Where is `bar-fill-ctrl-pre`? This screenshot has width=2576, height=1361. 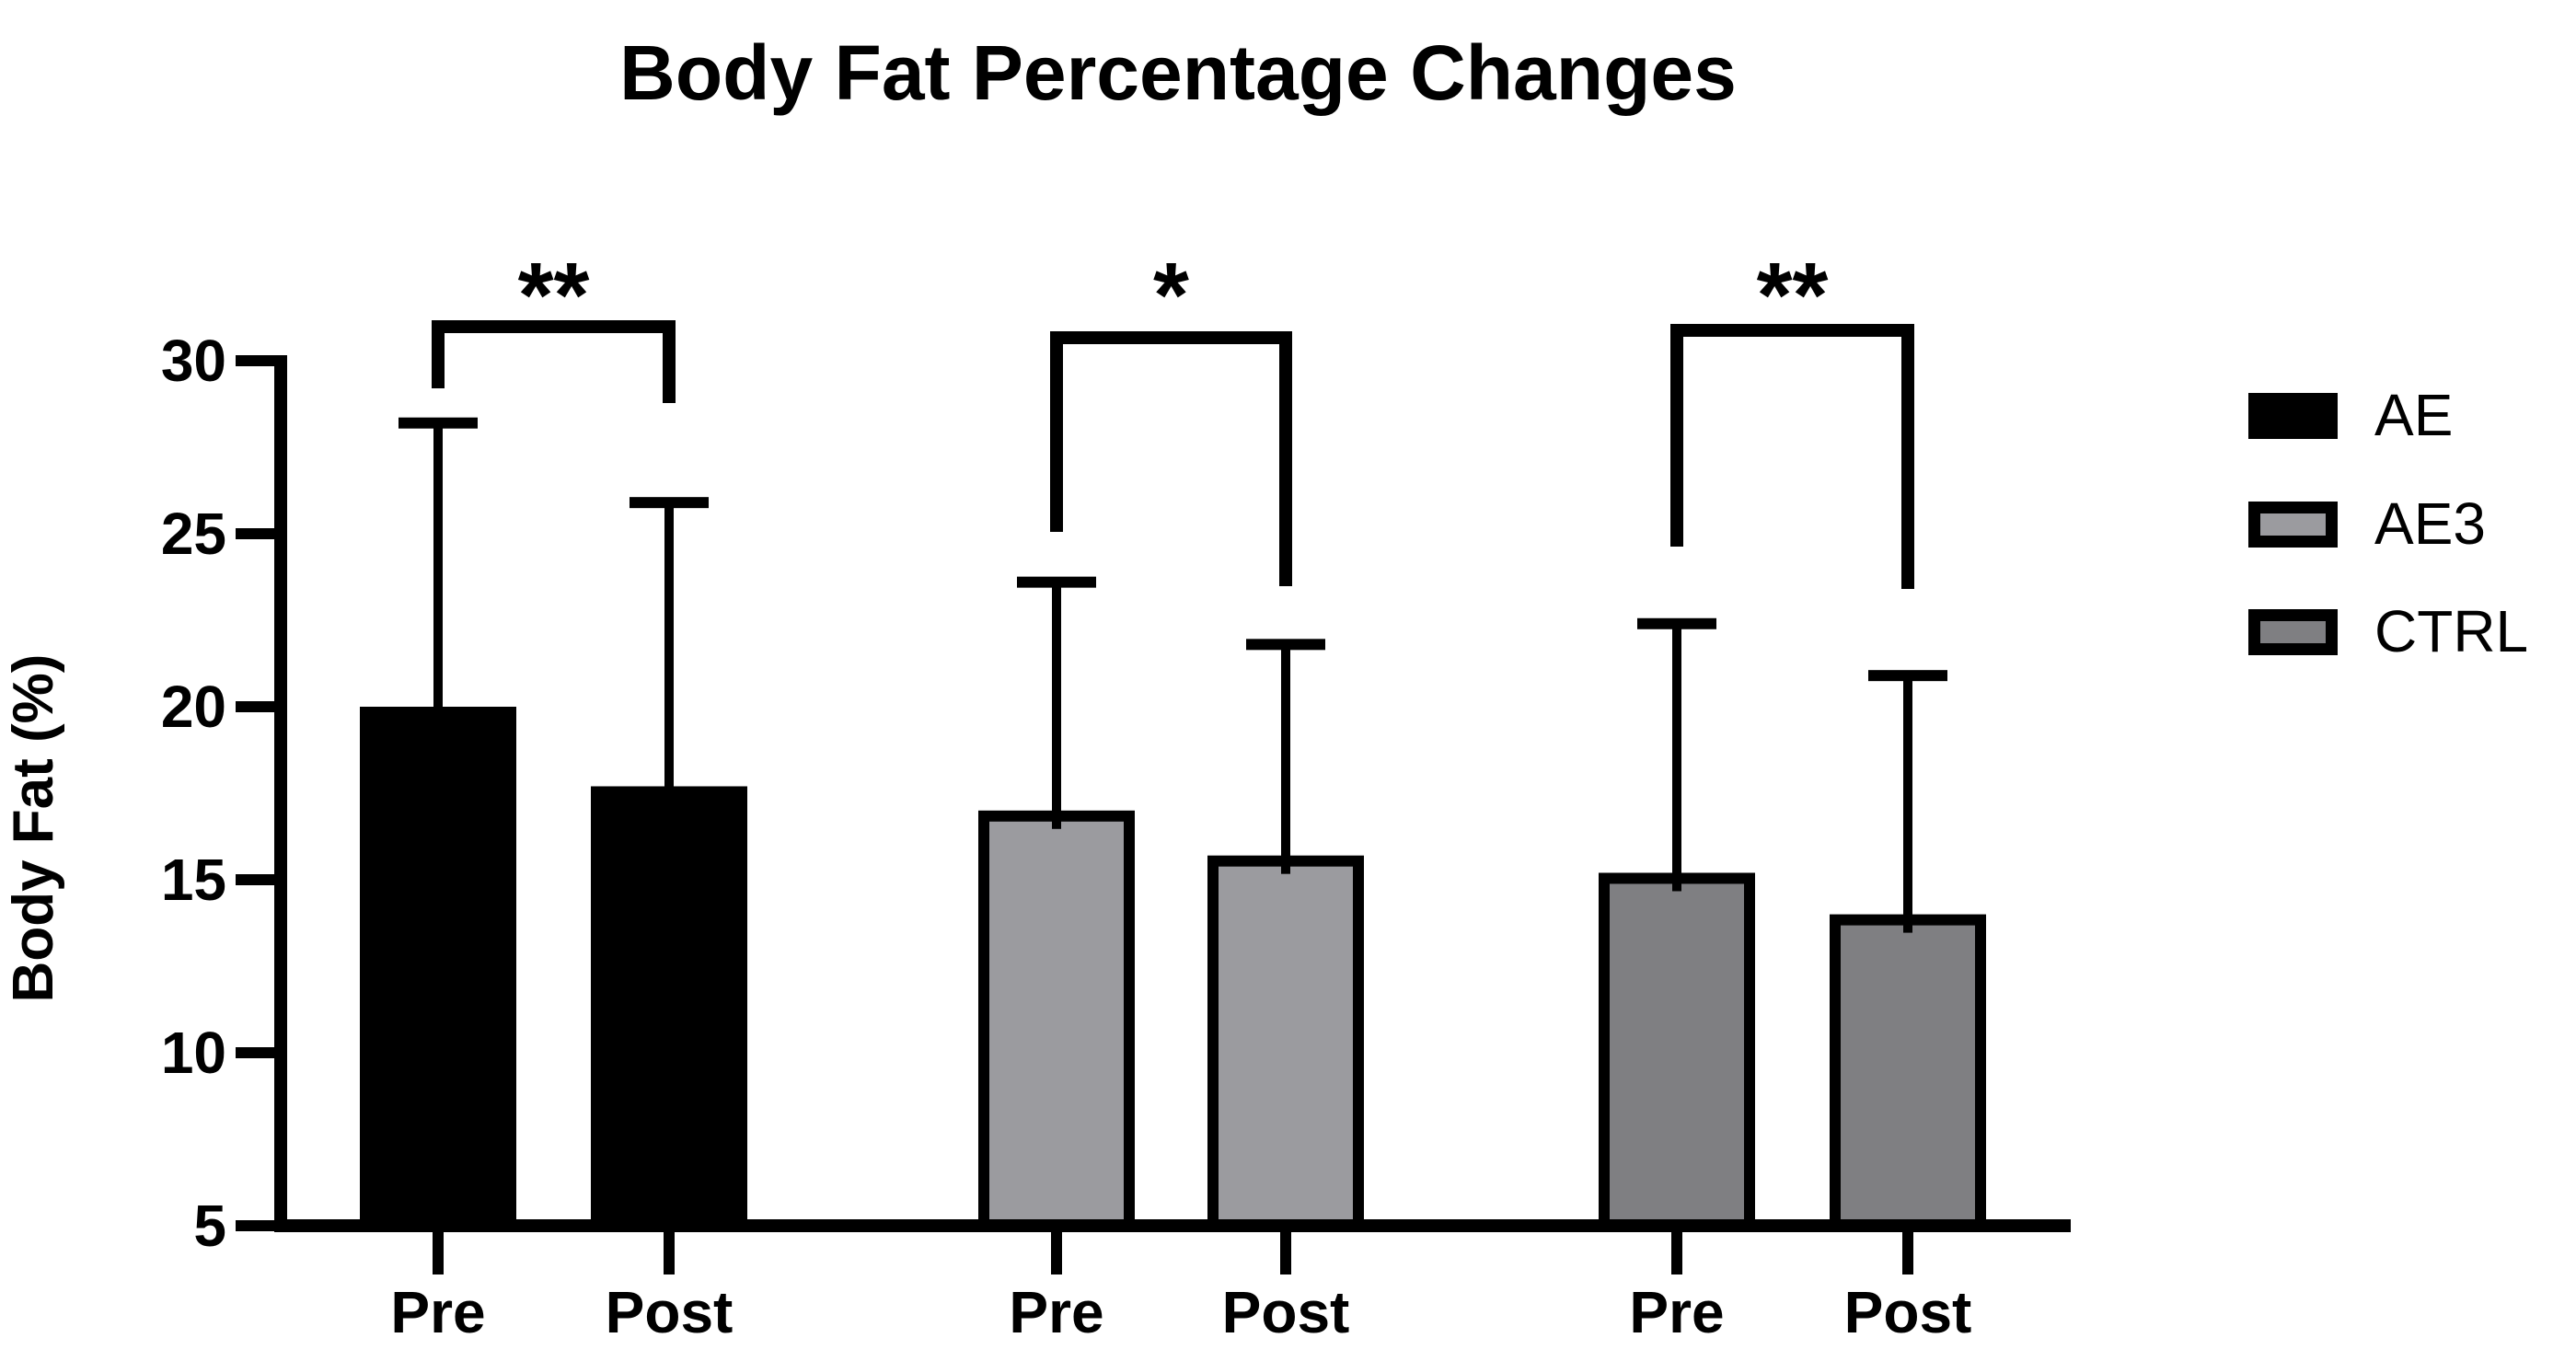 bar-fill-ctrl-pre is located at coordinates (1677, 1057).